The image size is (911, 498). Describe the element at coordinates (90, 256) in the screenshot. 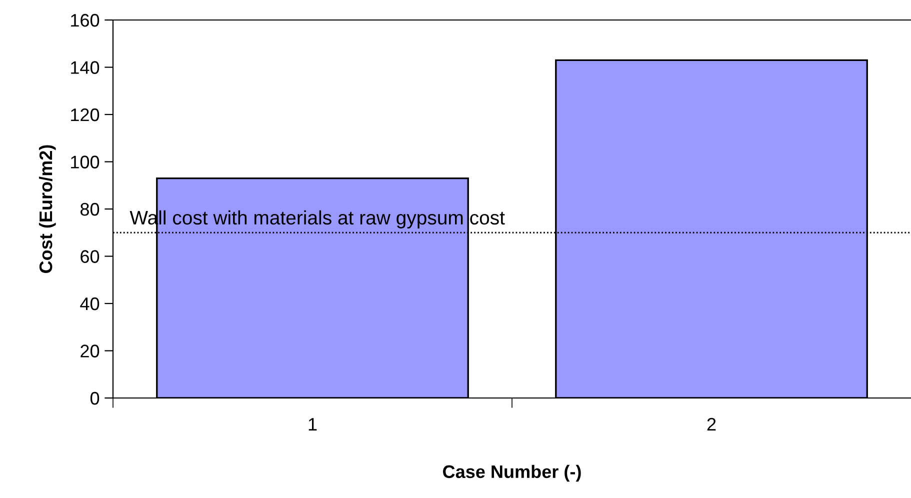

I see `y-tick-label: 60` at that location.